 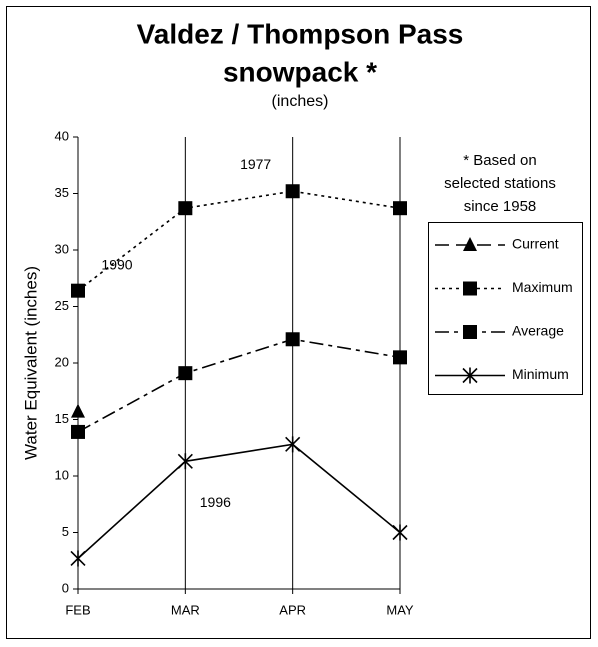 What do you see at coordinates (215, 502) in the screenshot?
I see `annotation: 1996` at bounding box center [215, 502].